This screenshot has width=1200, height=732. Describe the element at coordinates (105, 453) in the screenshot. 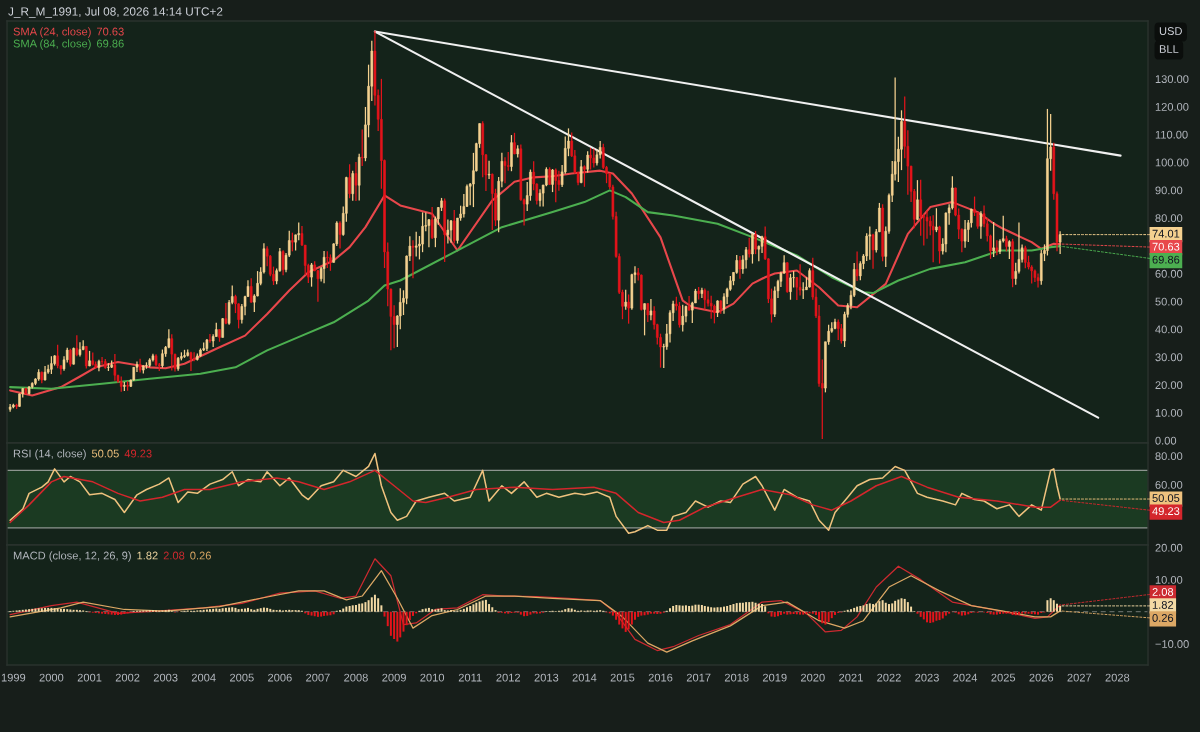

I see `text: 50.05` at that location.